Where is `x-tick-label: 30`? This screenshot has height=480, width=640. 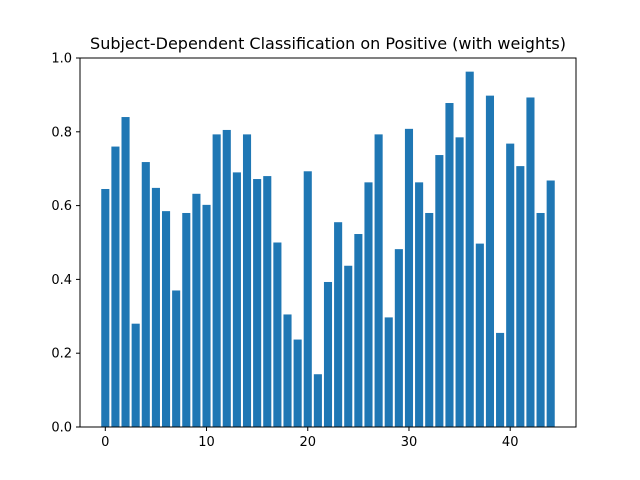 x-tick-label: 30 is located at coordinates (409, 442).